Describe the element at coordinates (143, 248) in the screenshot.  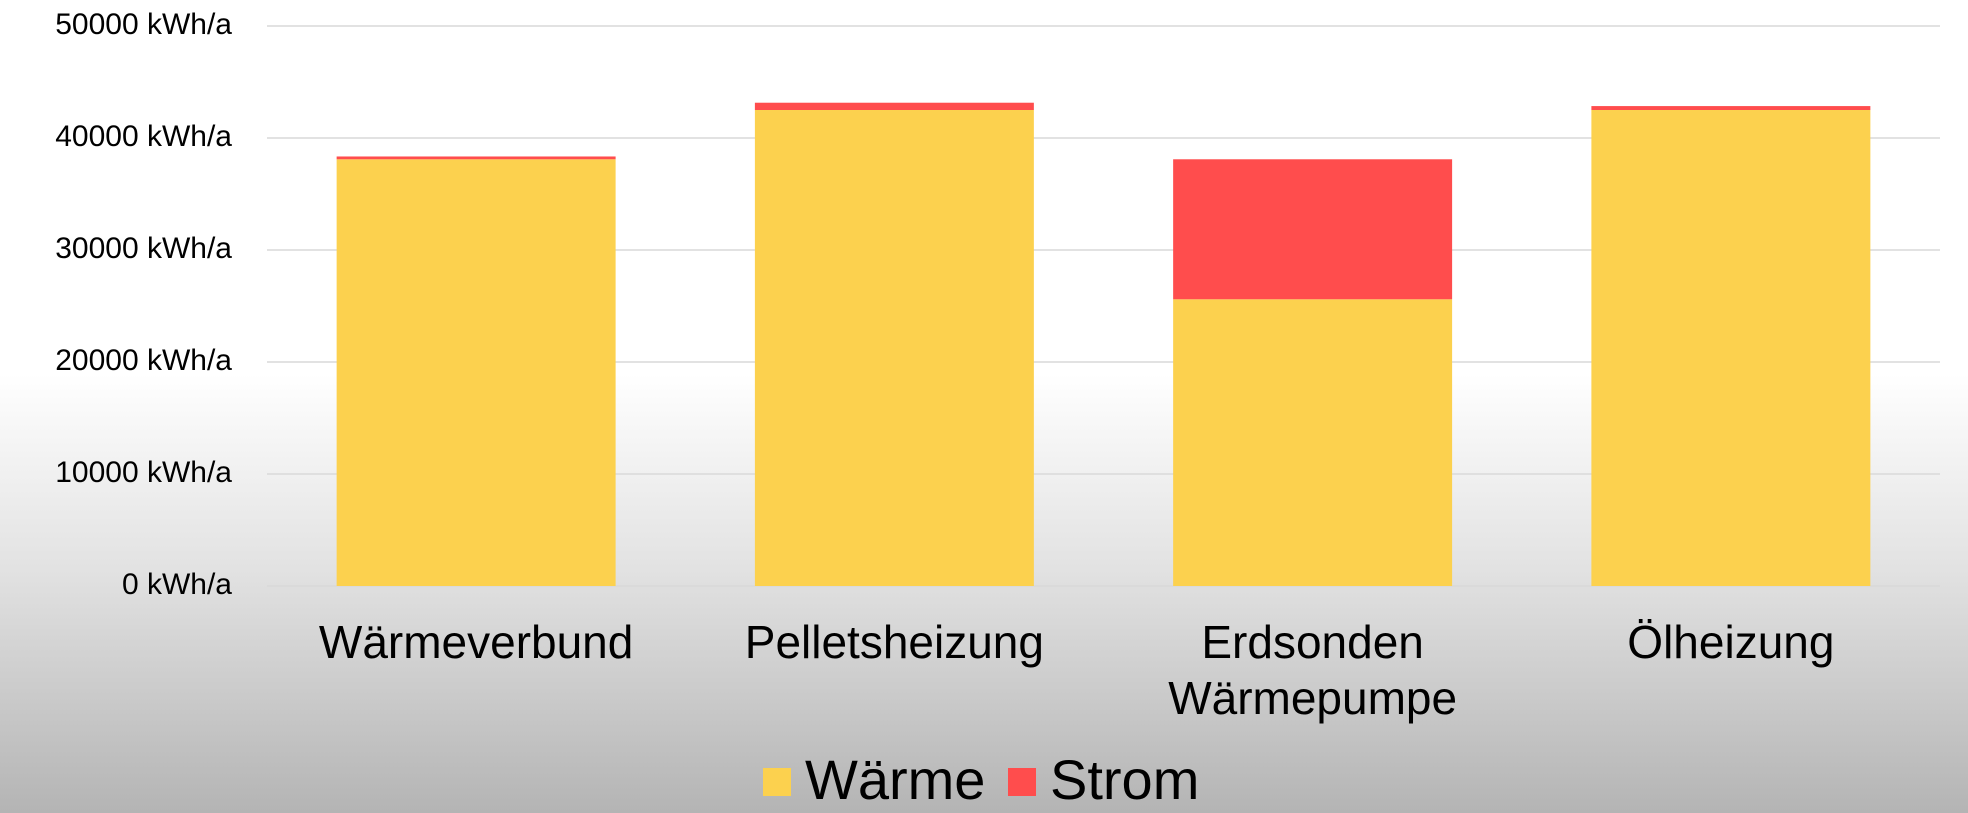
I see `y-tick-label: 30000 kWh/a` at that location.